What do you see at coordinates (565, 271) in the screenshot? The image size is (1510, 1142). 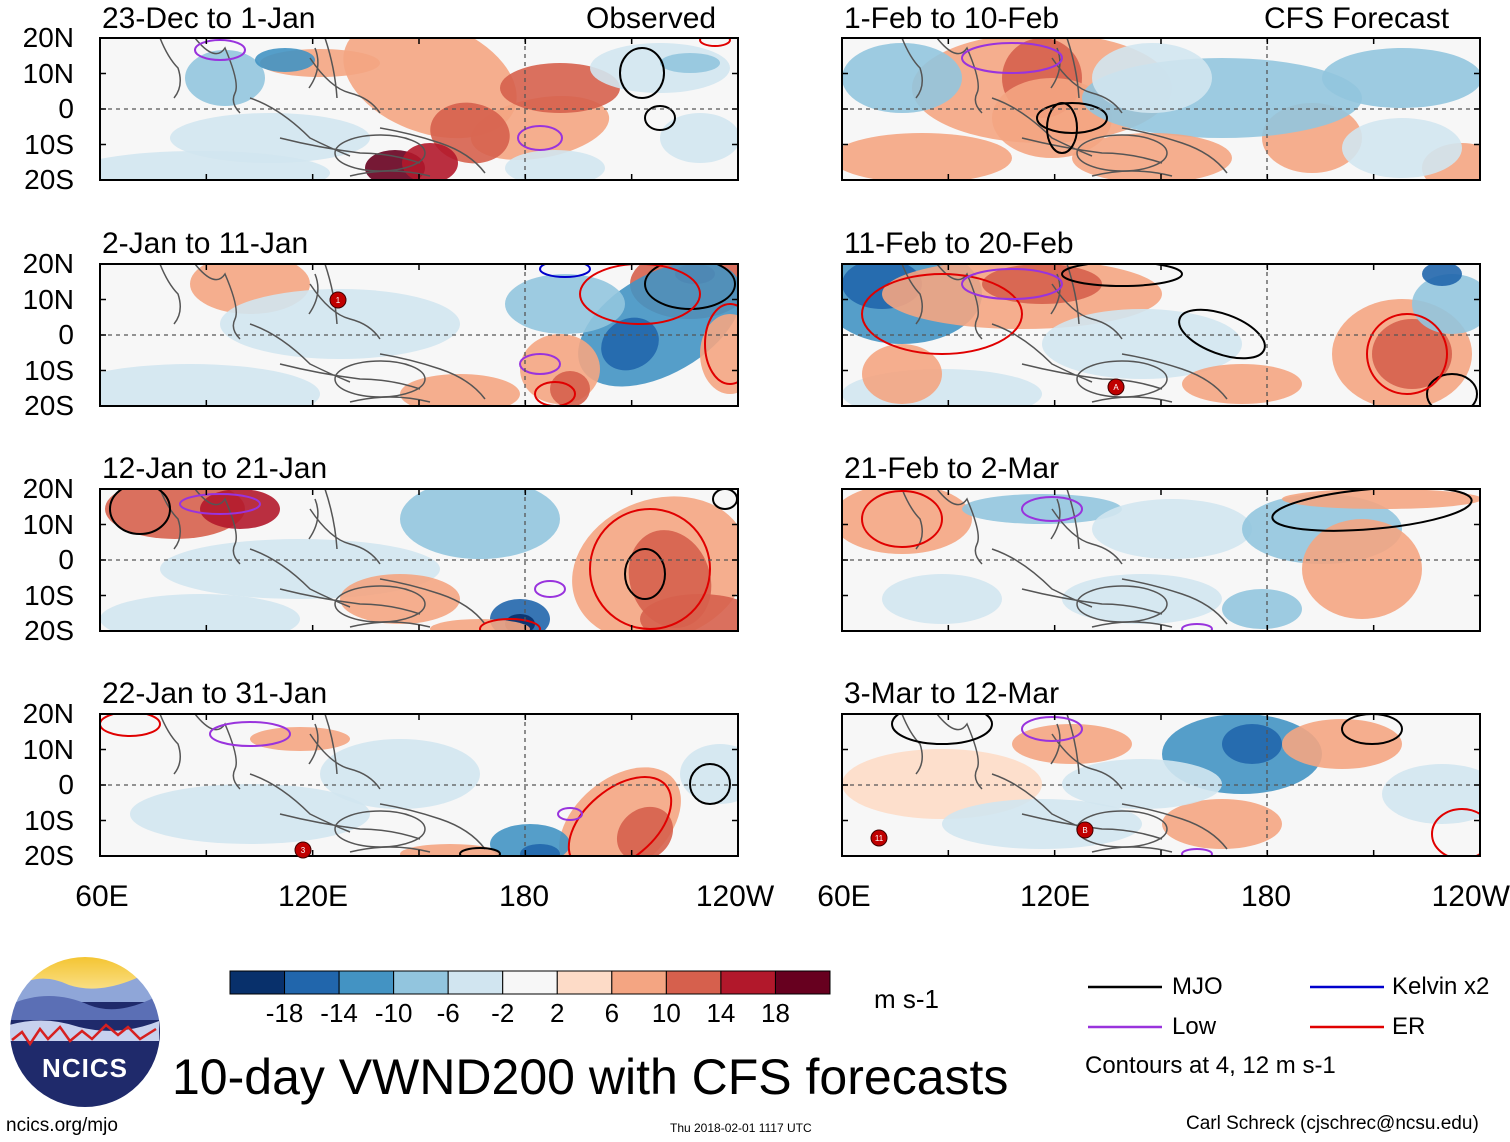 I see `kelvin-contour` at bounding box center [565, 271].